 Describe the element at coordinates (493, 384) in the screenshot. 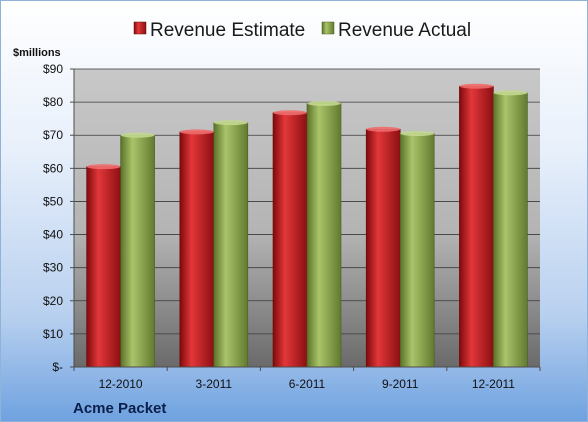

I see `x-tick-label: 12-2011` at that location.